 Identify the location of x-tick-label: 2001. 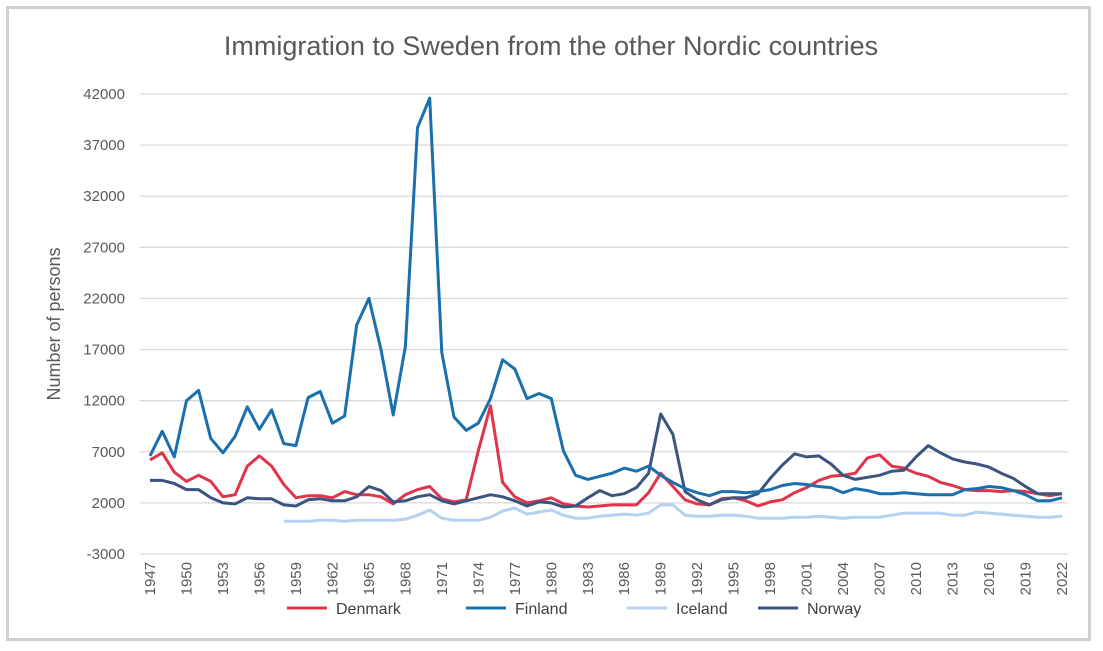
(807, 578).